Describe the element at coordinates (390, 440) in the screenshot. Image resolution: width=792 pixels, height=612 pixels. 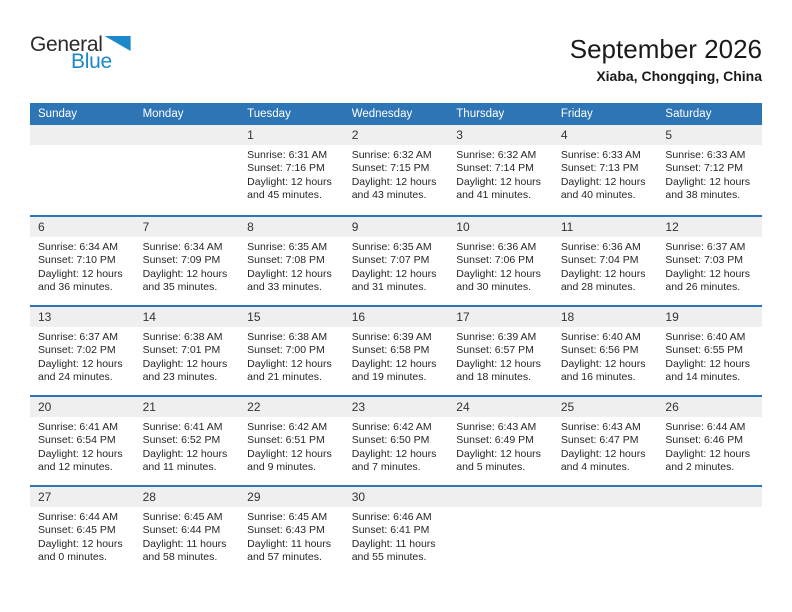
I see `sunset-text: Sunset: 6:50 PM` at that location.